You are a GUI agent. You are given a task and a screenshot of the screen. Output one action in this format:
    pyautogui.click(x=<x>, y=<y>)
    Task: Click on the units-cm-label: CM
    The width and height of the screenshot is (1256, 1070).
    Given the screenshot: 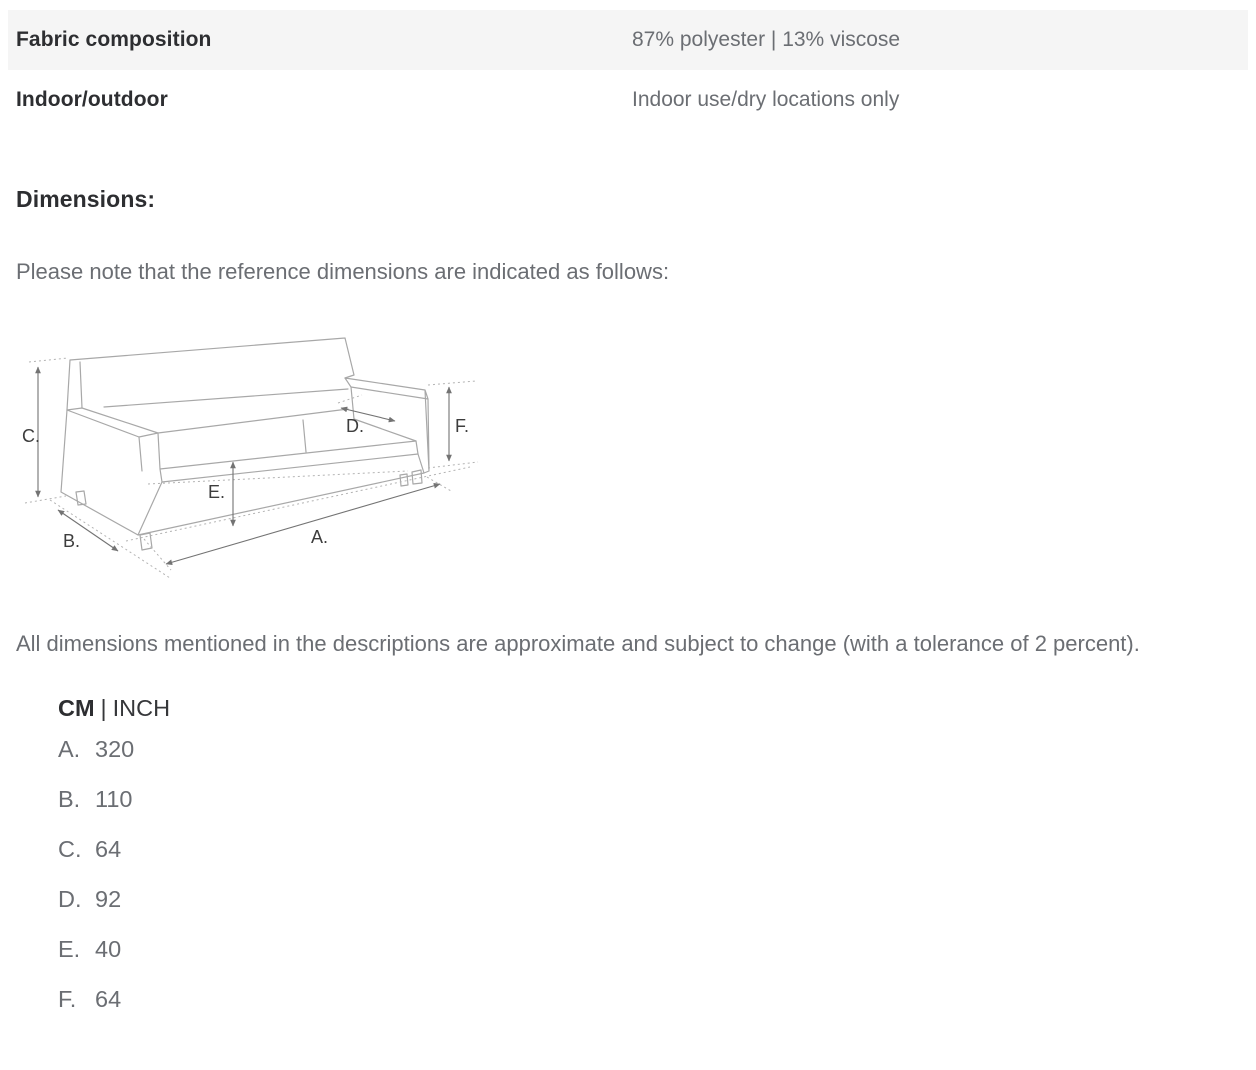 What is the action you would take?
    pyautogui.click(x=76, y=708)
    